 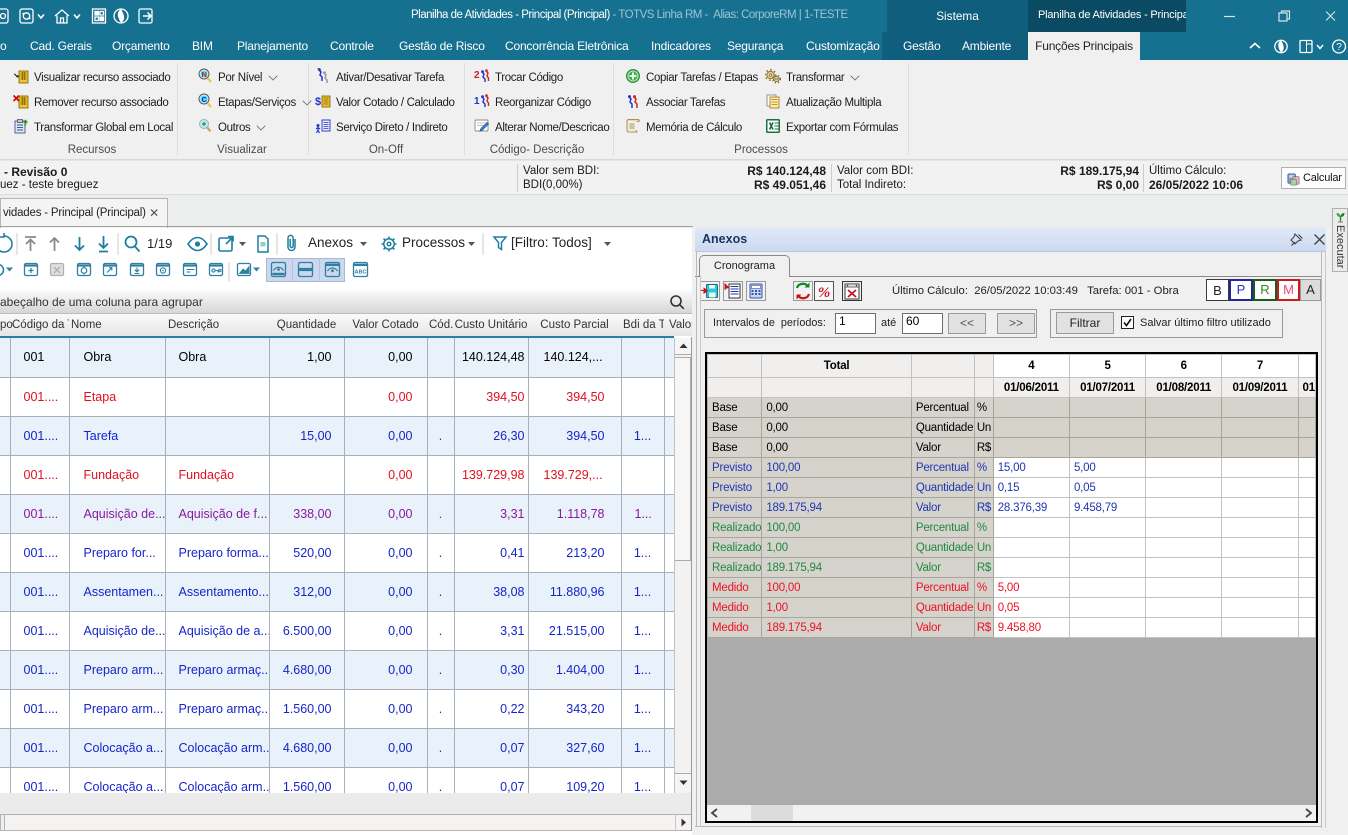 I want to click on svg-text: 1, so click(x=477, y=101).